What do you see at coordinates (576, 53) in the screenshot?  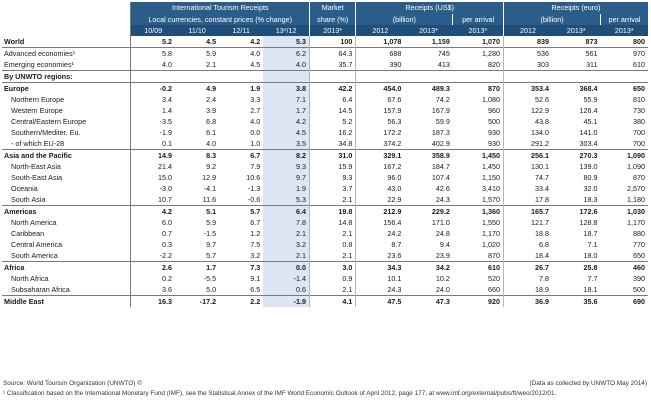 I see `table-cell: 561` at bounding box center [576, 53].